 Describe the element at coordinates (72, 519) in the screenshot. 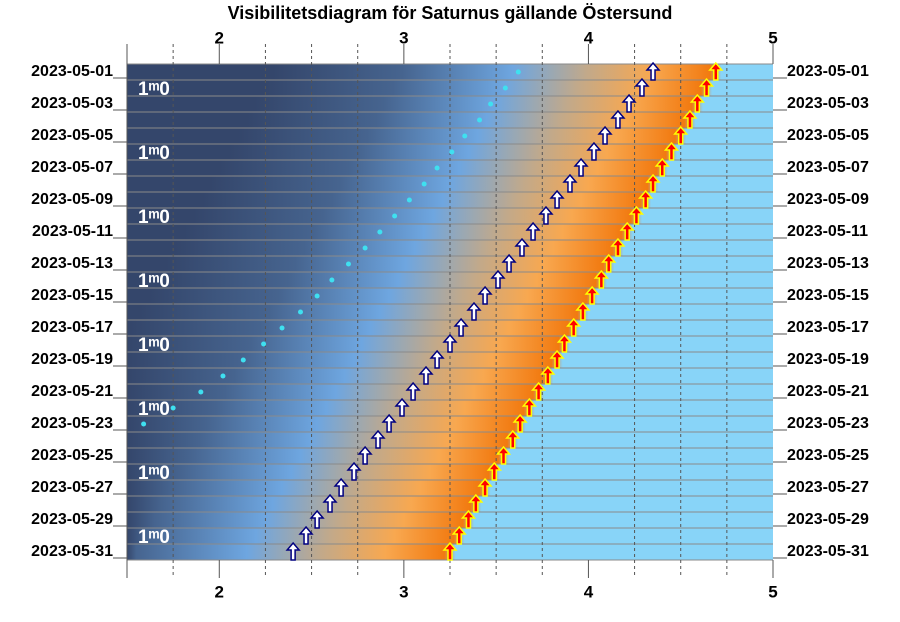

I see `y-tick-label-left: 2023-05-29` at that location.